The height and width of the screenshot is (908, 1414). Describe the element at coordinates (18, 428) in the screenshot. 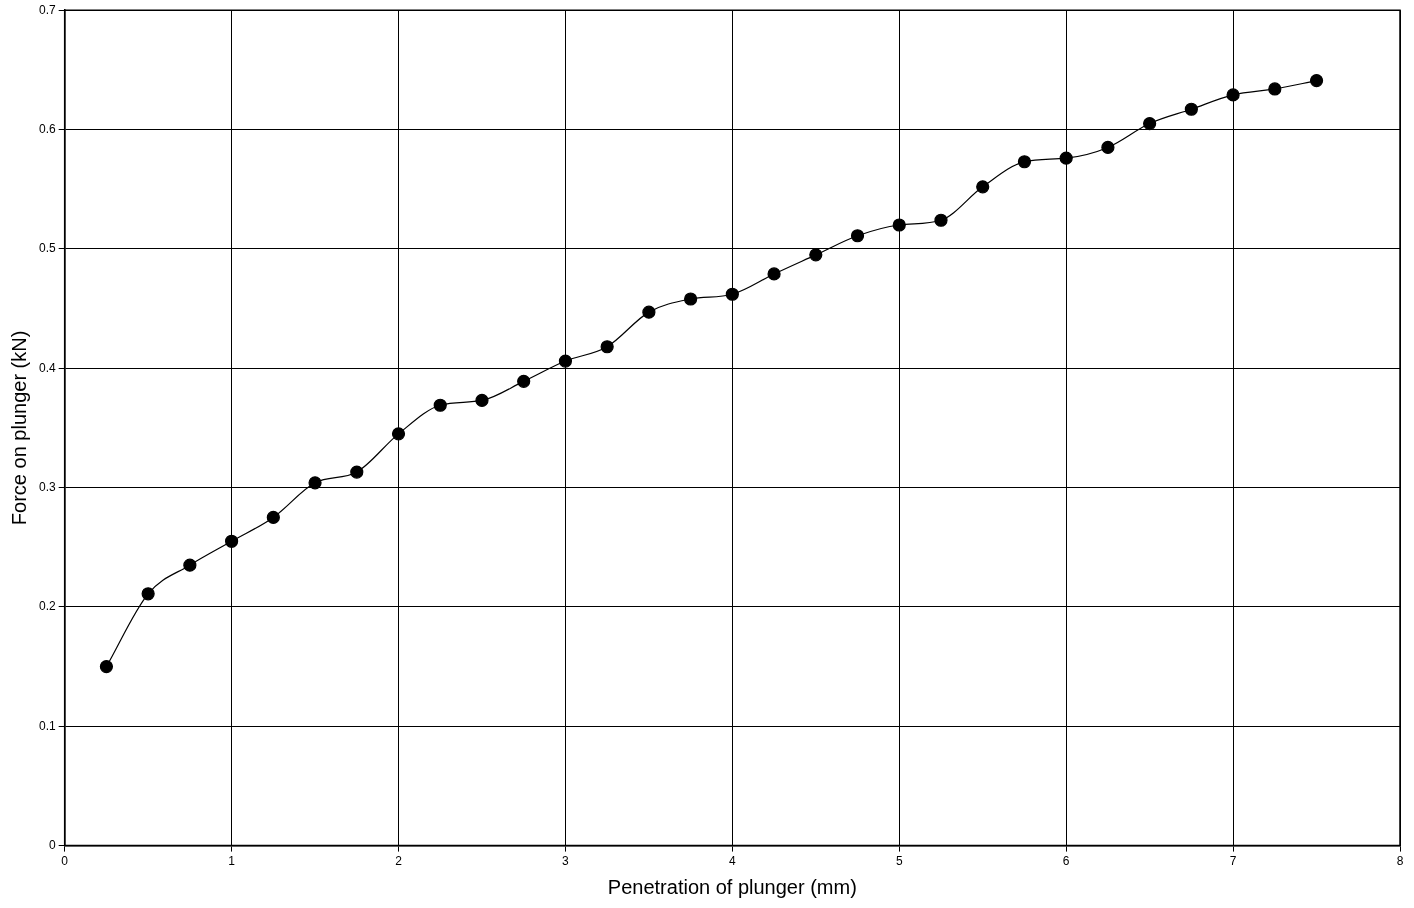

I see `y-axis-title: Force on plunger (kN)` at that location.